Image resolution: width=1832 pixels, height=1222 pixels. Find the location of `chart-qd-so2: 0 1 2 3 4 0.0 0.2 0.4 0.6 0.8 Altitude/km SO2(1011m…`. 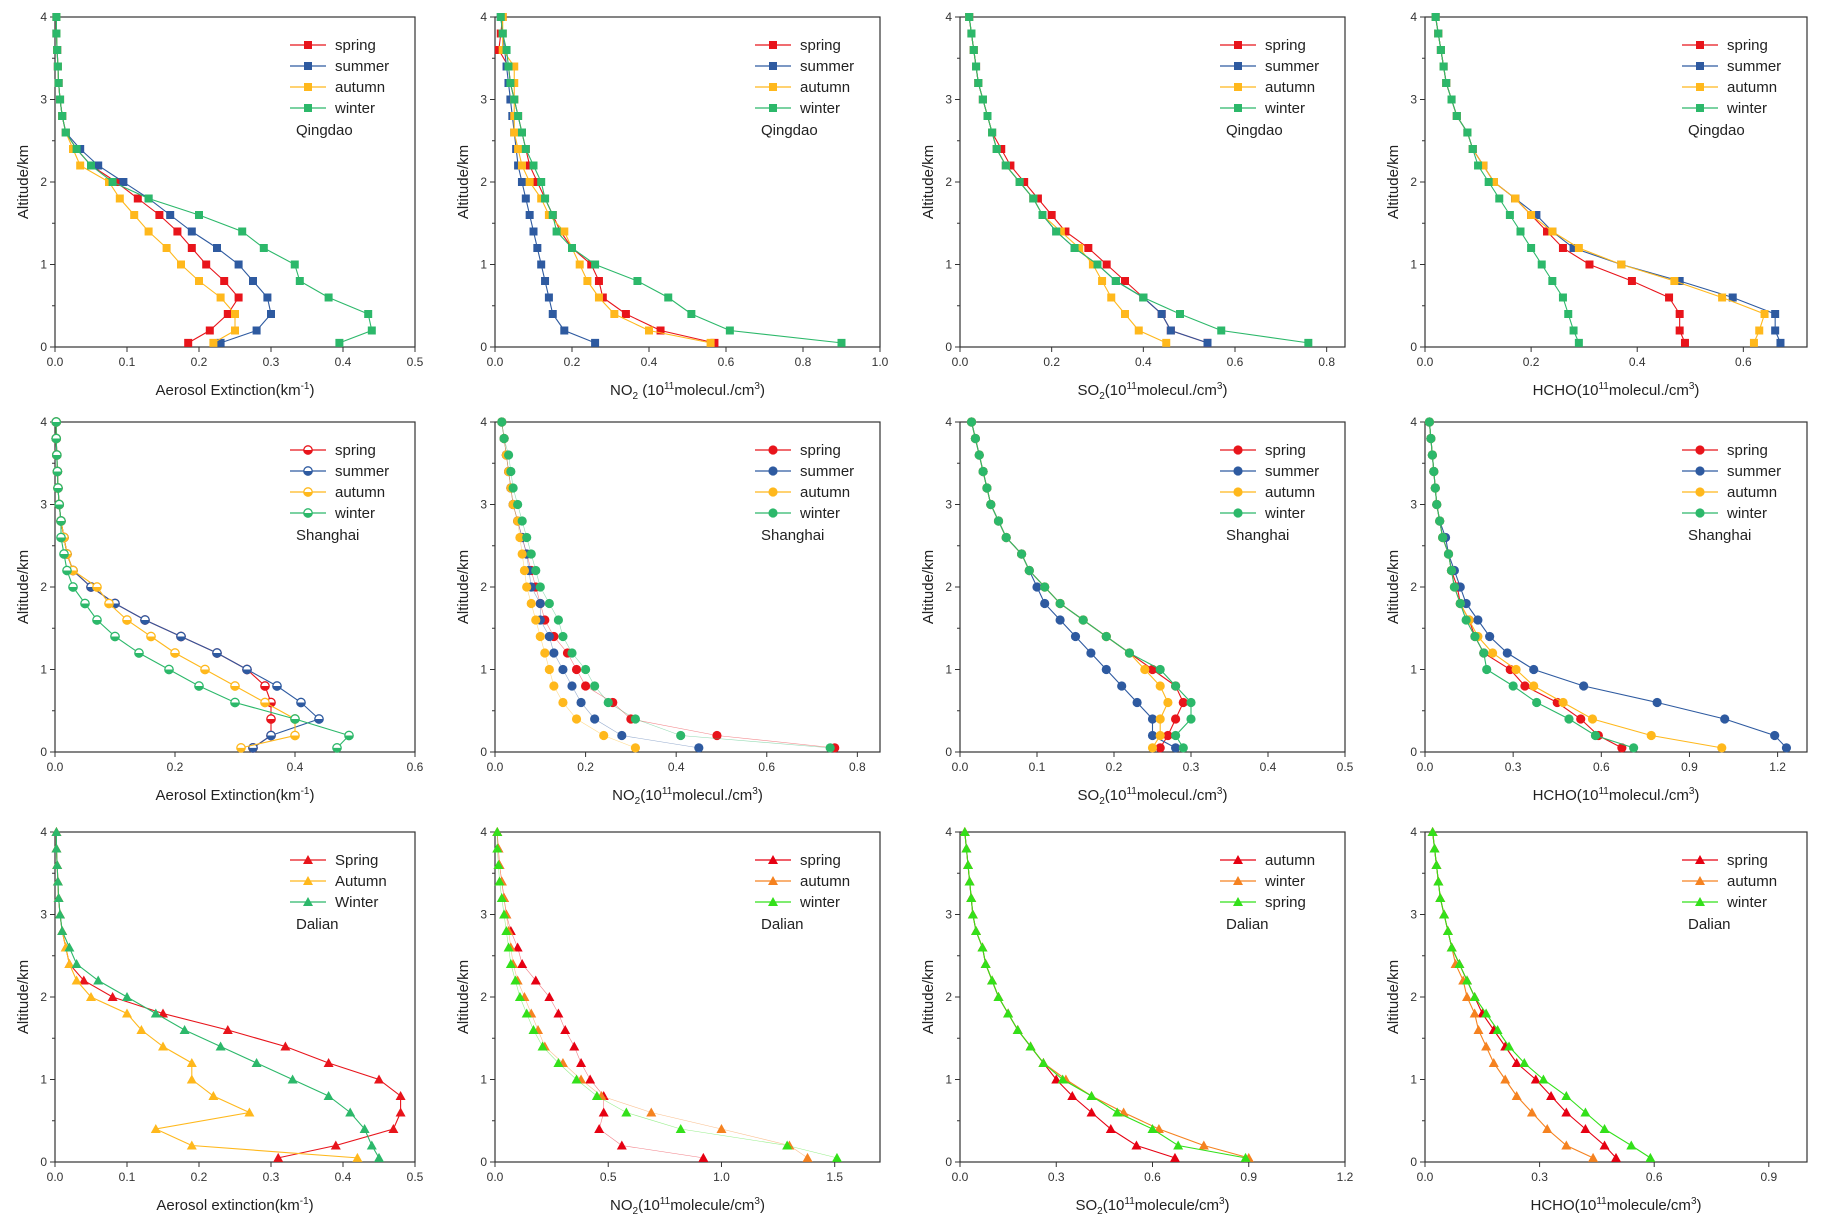

chart-qd-so2: 0 1 2 3 4 0.0 0.2 0.4 0.6 0.8 Altitude/km SO2(1011m… is located at coordinates (1133, 206).